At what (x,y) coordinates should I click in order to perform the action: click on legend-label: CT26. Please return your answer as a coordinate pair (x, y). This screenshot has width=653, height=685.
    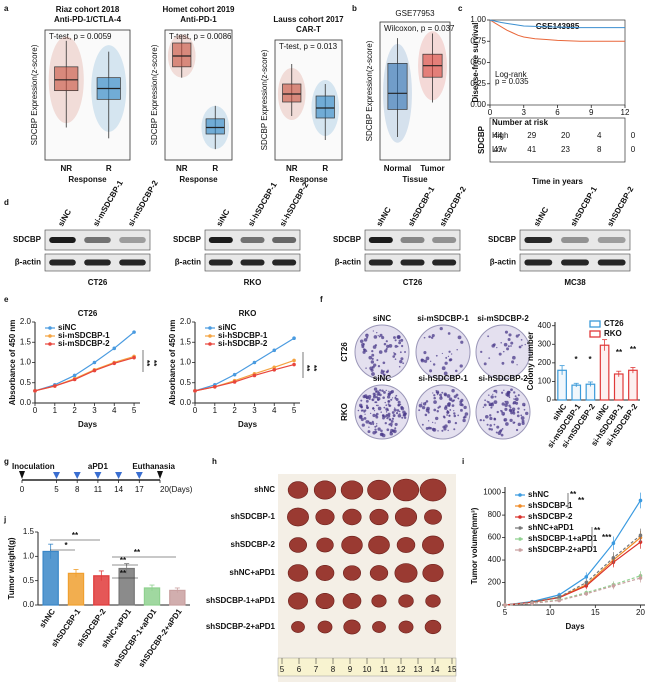
    Looking at the image, I should click on (614, 323).